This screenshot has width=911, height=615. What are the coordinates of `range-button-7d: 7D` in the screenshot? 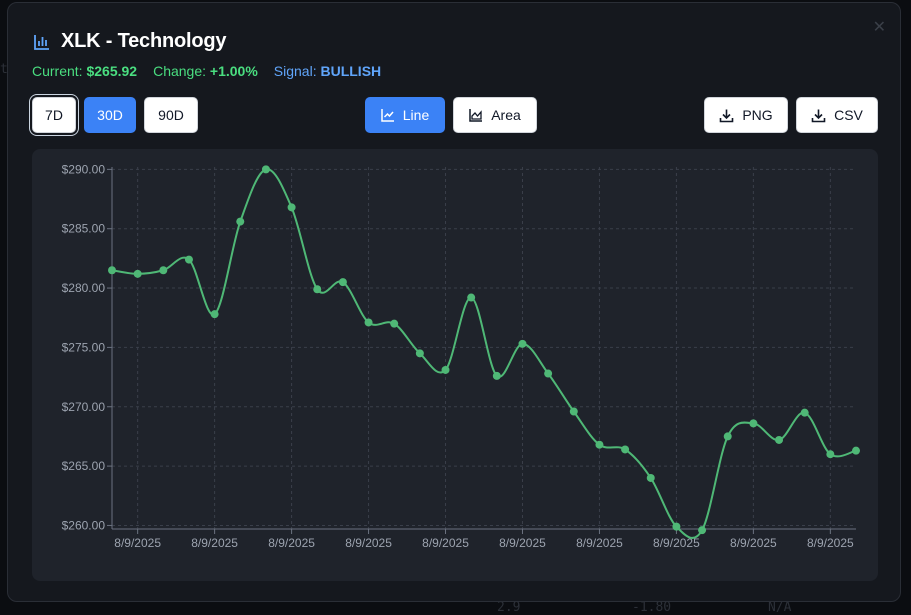 It's located at (54, 115).